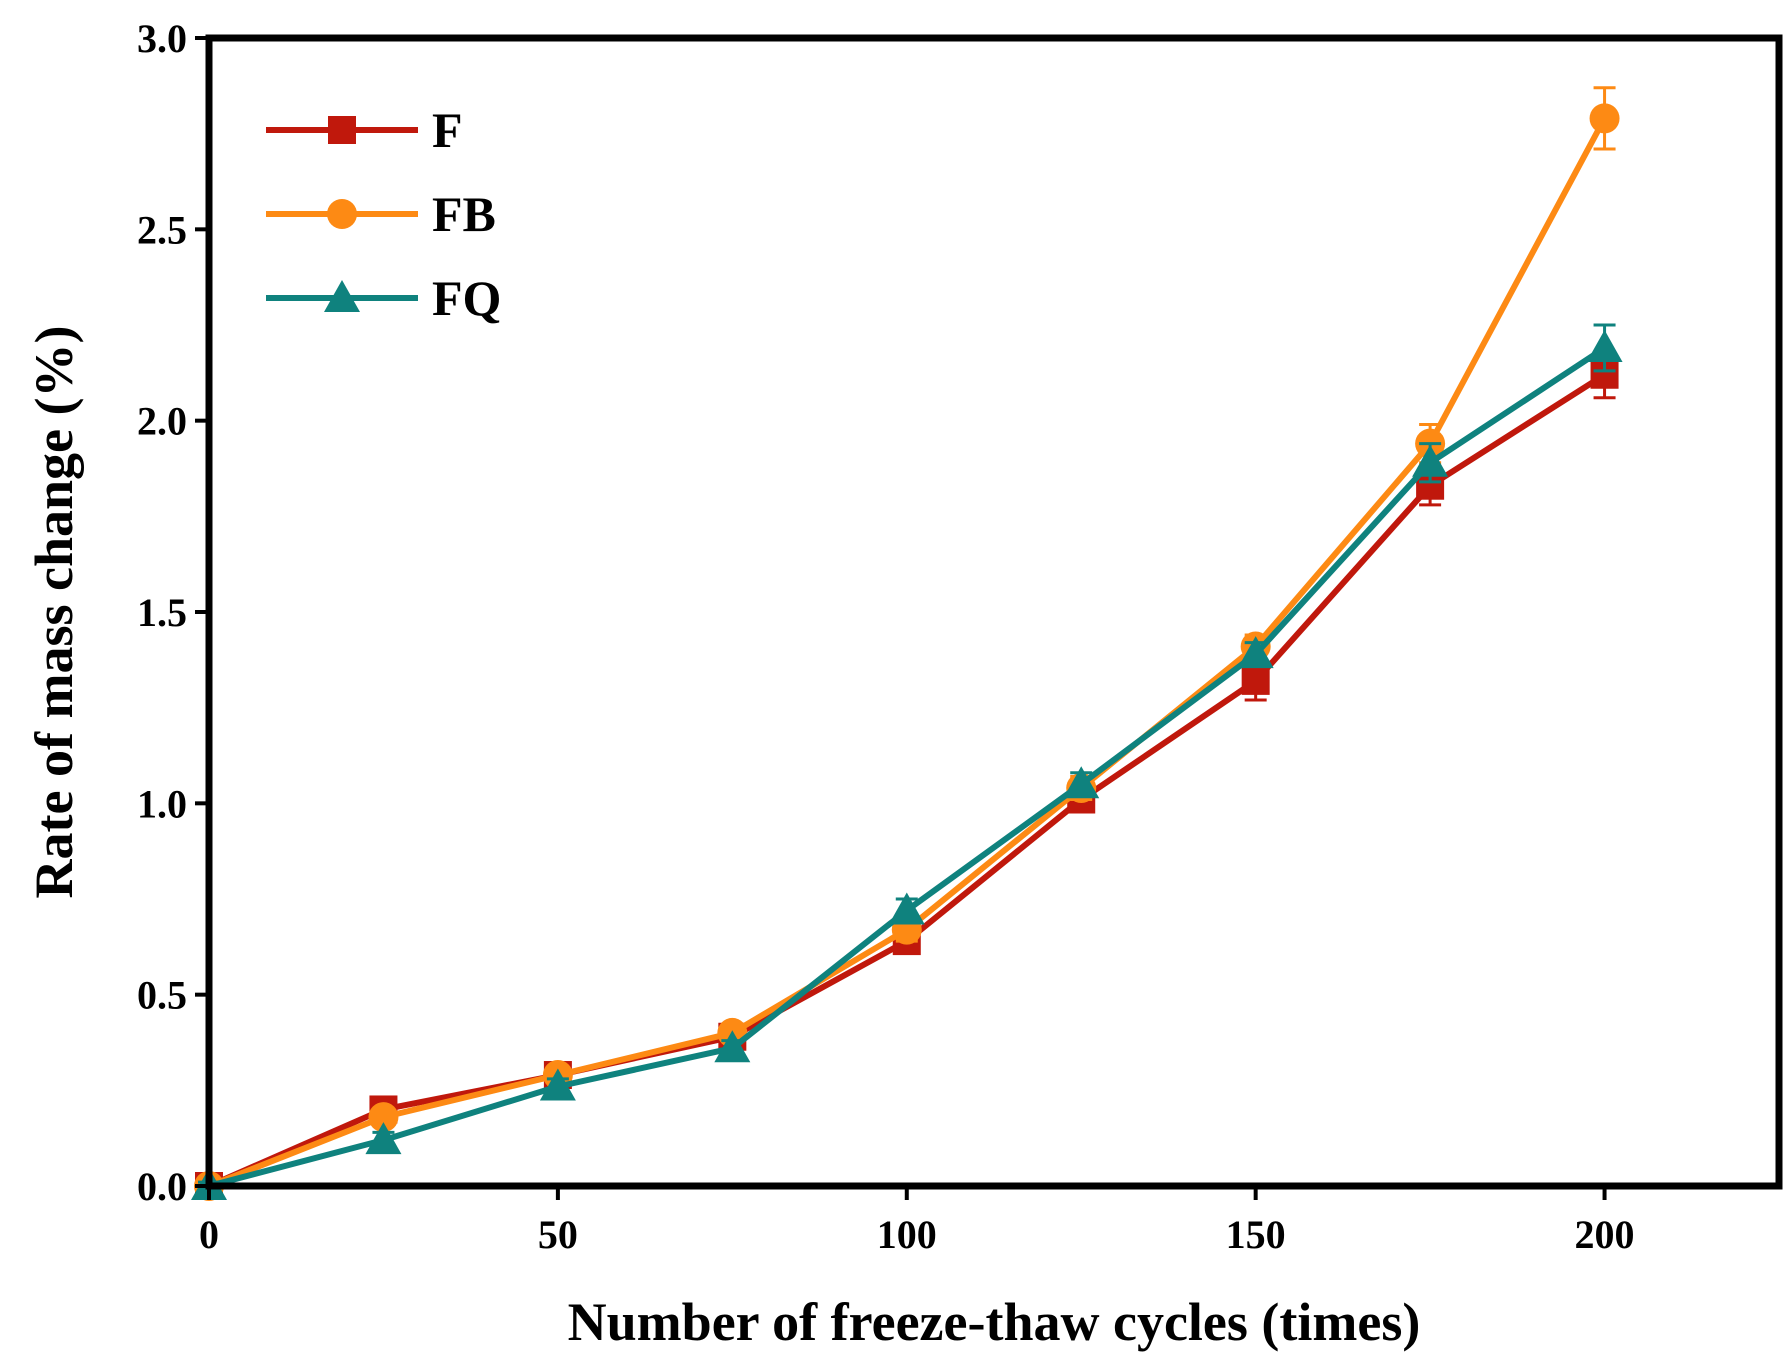 The image size is (1790, 1368). Describe the element at coordinates (464, 214) in the screenshot. I see `legend-label: FB` at that location.